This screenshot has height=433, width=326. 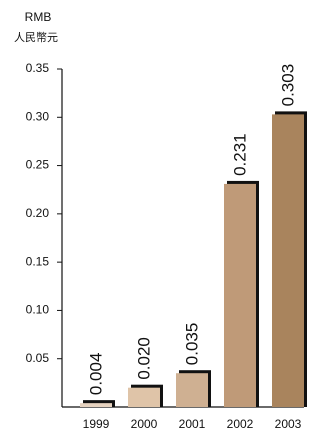 What do you see at coordinates (192, 424) in the screenshot?
I see `category-label: 2001` at bounding box center [192, 424].